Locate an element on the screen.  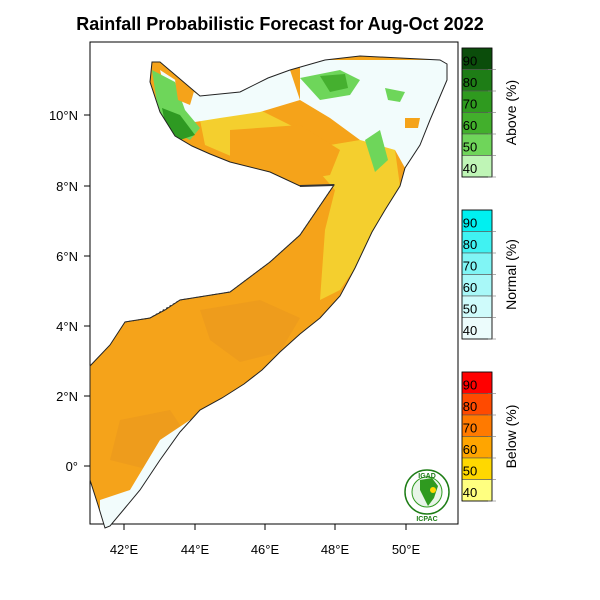
legend-normal: 90 80 70 60 50 40 Normal (%) is located at coordinates (490, 274).